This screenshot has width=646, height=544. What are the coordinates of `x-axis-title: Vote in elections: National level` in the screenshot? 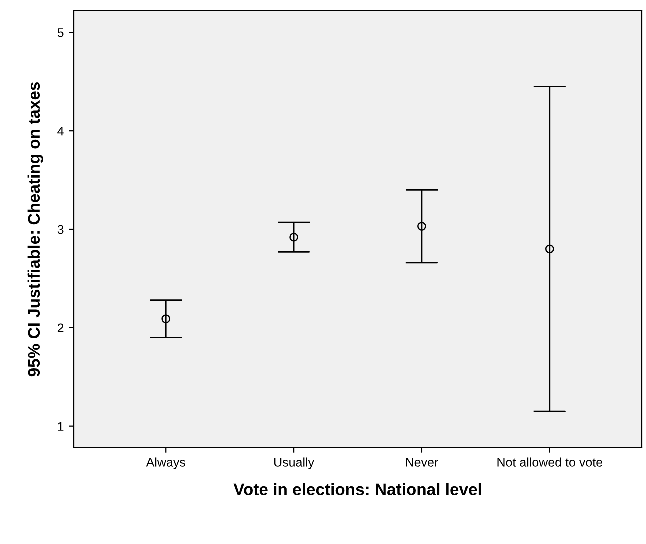 It's located at (358, 489).